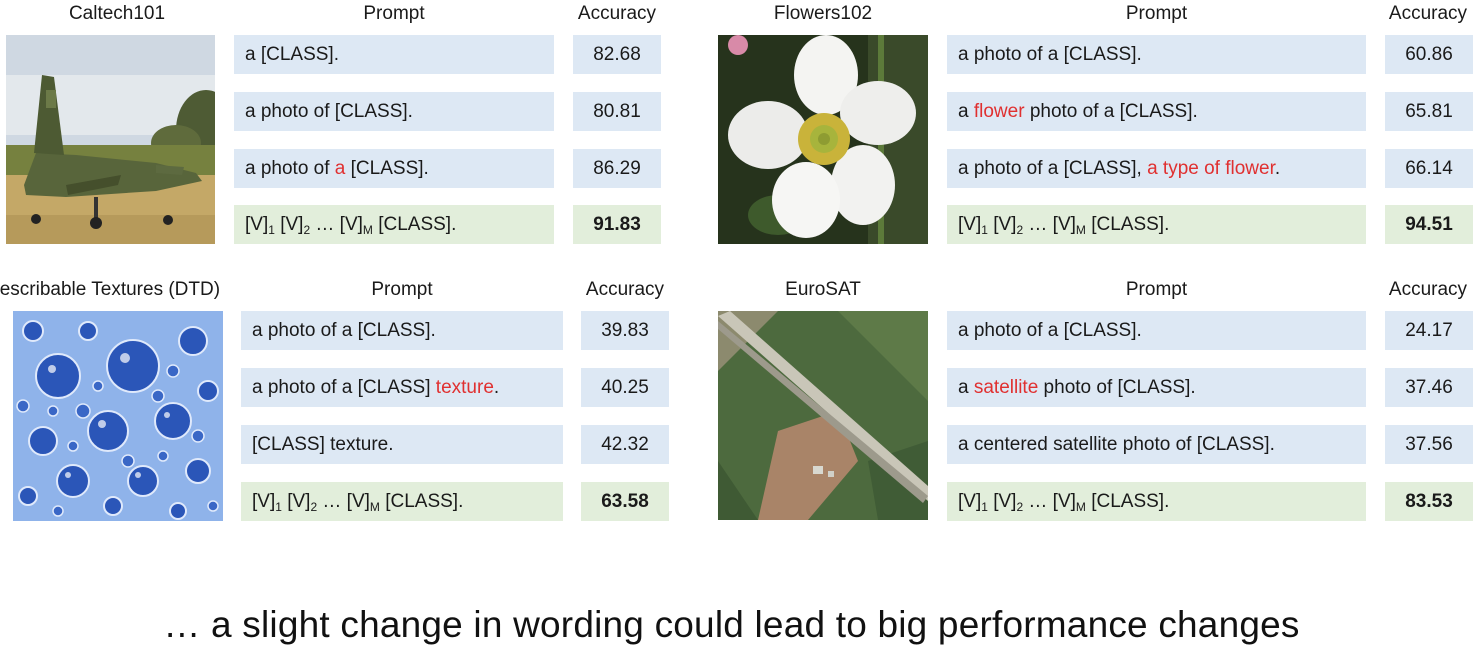 This screenshot has width=1483, height=664. I want to click on white-flower-image, so click(823, 139).